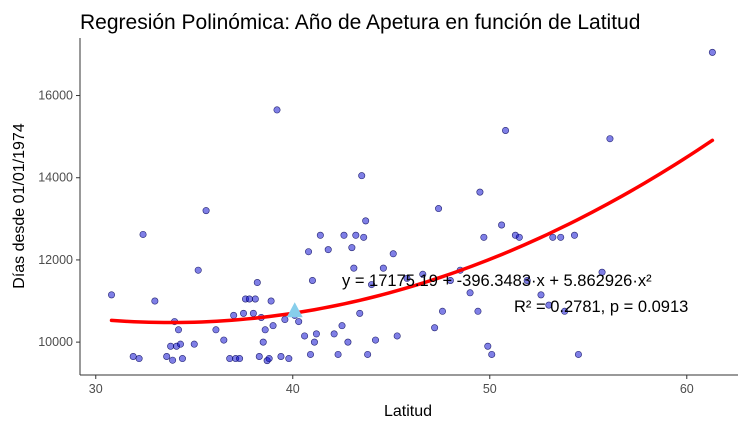  What do you see at coordinates (19, 206) in the screenshot?
I see `y-axis-title: Días desde 01/01/1974` at bounding box center [19, 206].